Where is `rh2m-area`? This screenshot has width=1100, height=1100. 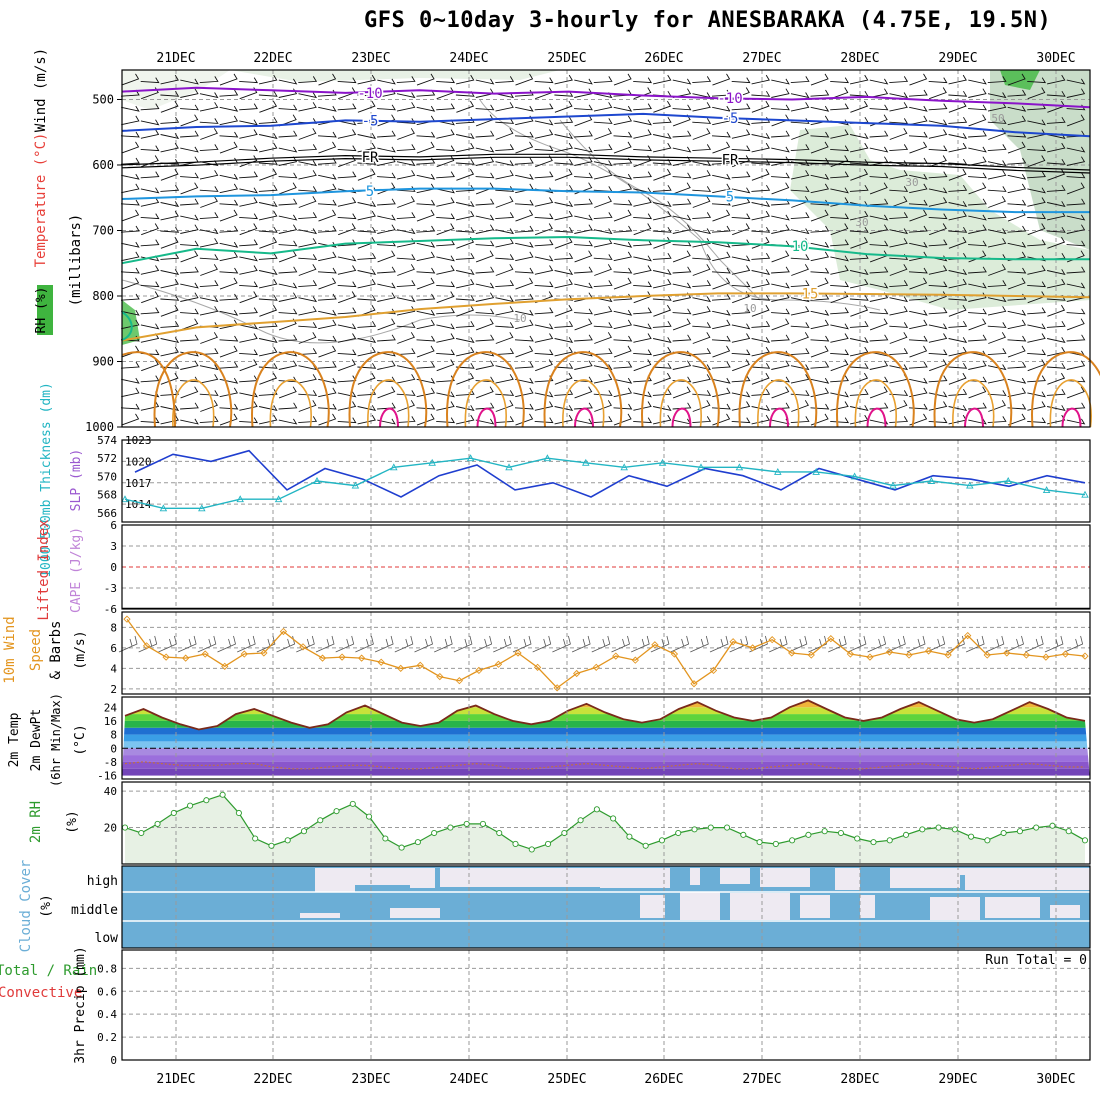
rh2m-area is located at coordinates (605, 829).